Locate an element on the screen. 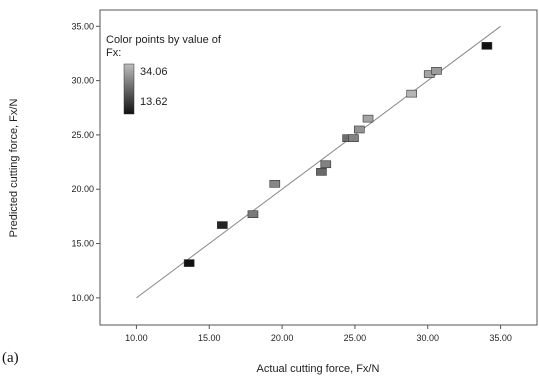 This screenshot has width=539, height=380. colorbar-max-label: 34.06 is located at coordinates (154, 72).